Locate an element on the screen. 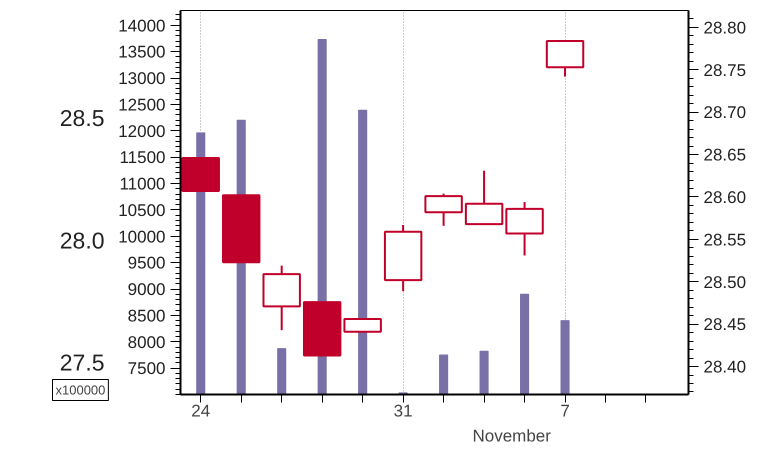 The image size is (768, 450). y2-tick-label: 28.60 is located at coordinates (725, 197).